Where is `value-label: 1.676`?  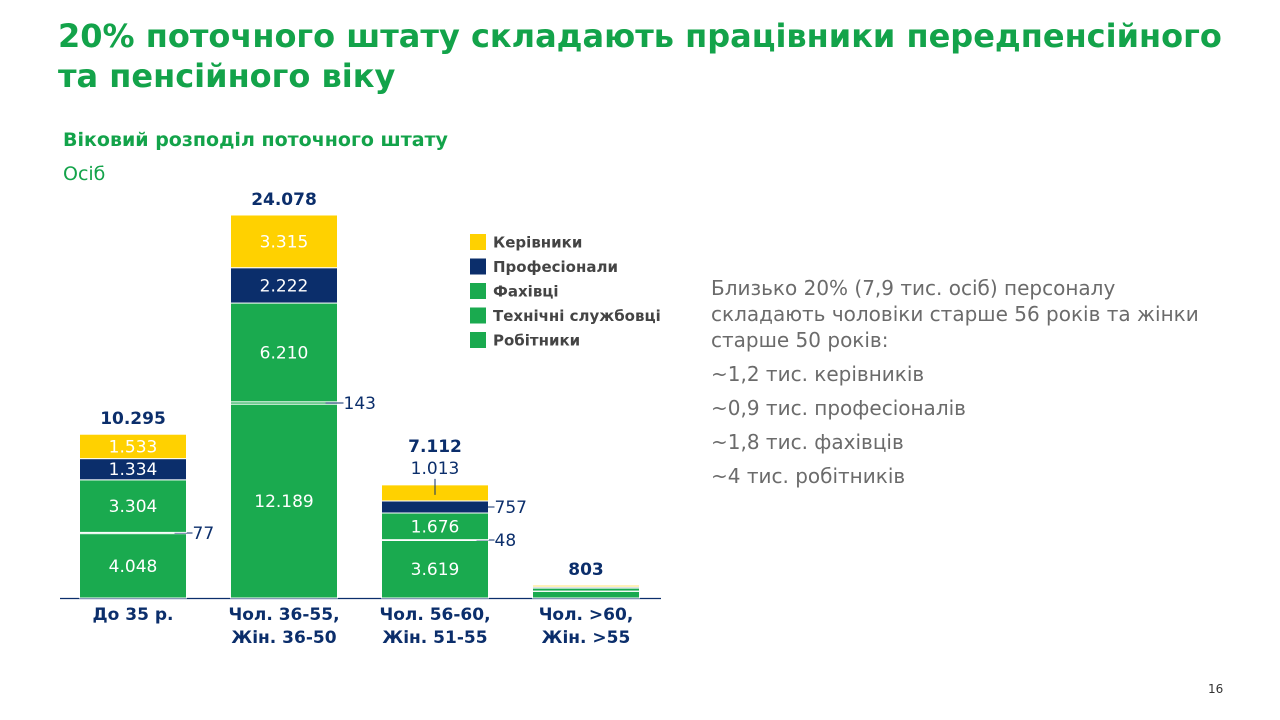 value-label: 1.676 is located at coordinates (435, 527).